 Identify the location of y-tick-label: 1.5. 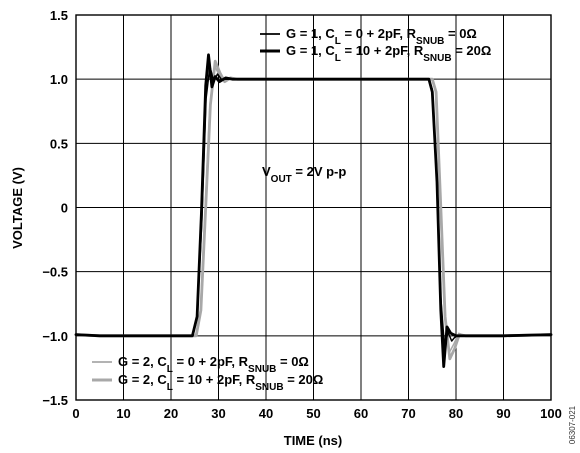
(59, 15).